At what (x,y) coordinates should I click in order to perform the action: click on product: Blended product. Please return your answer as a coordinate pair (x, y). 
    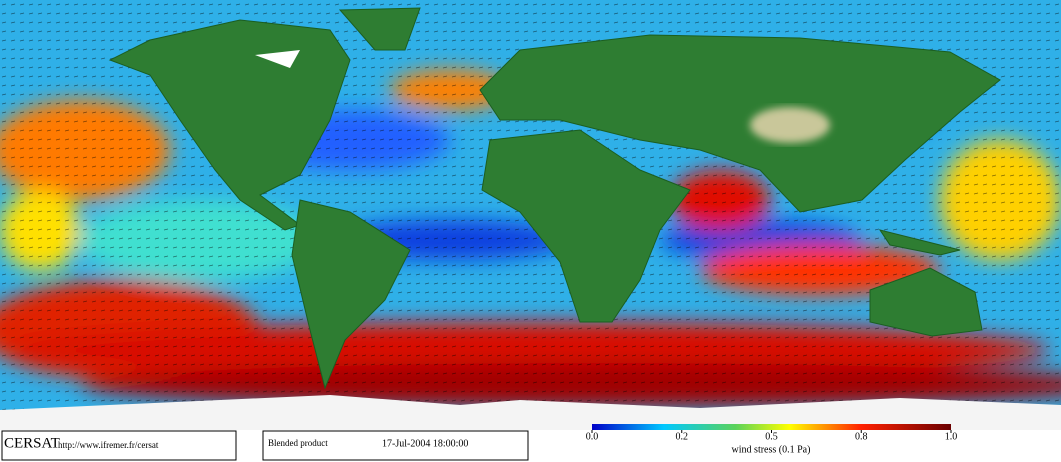
    Looking at the image, I should click on (298, 443).